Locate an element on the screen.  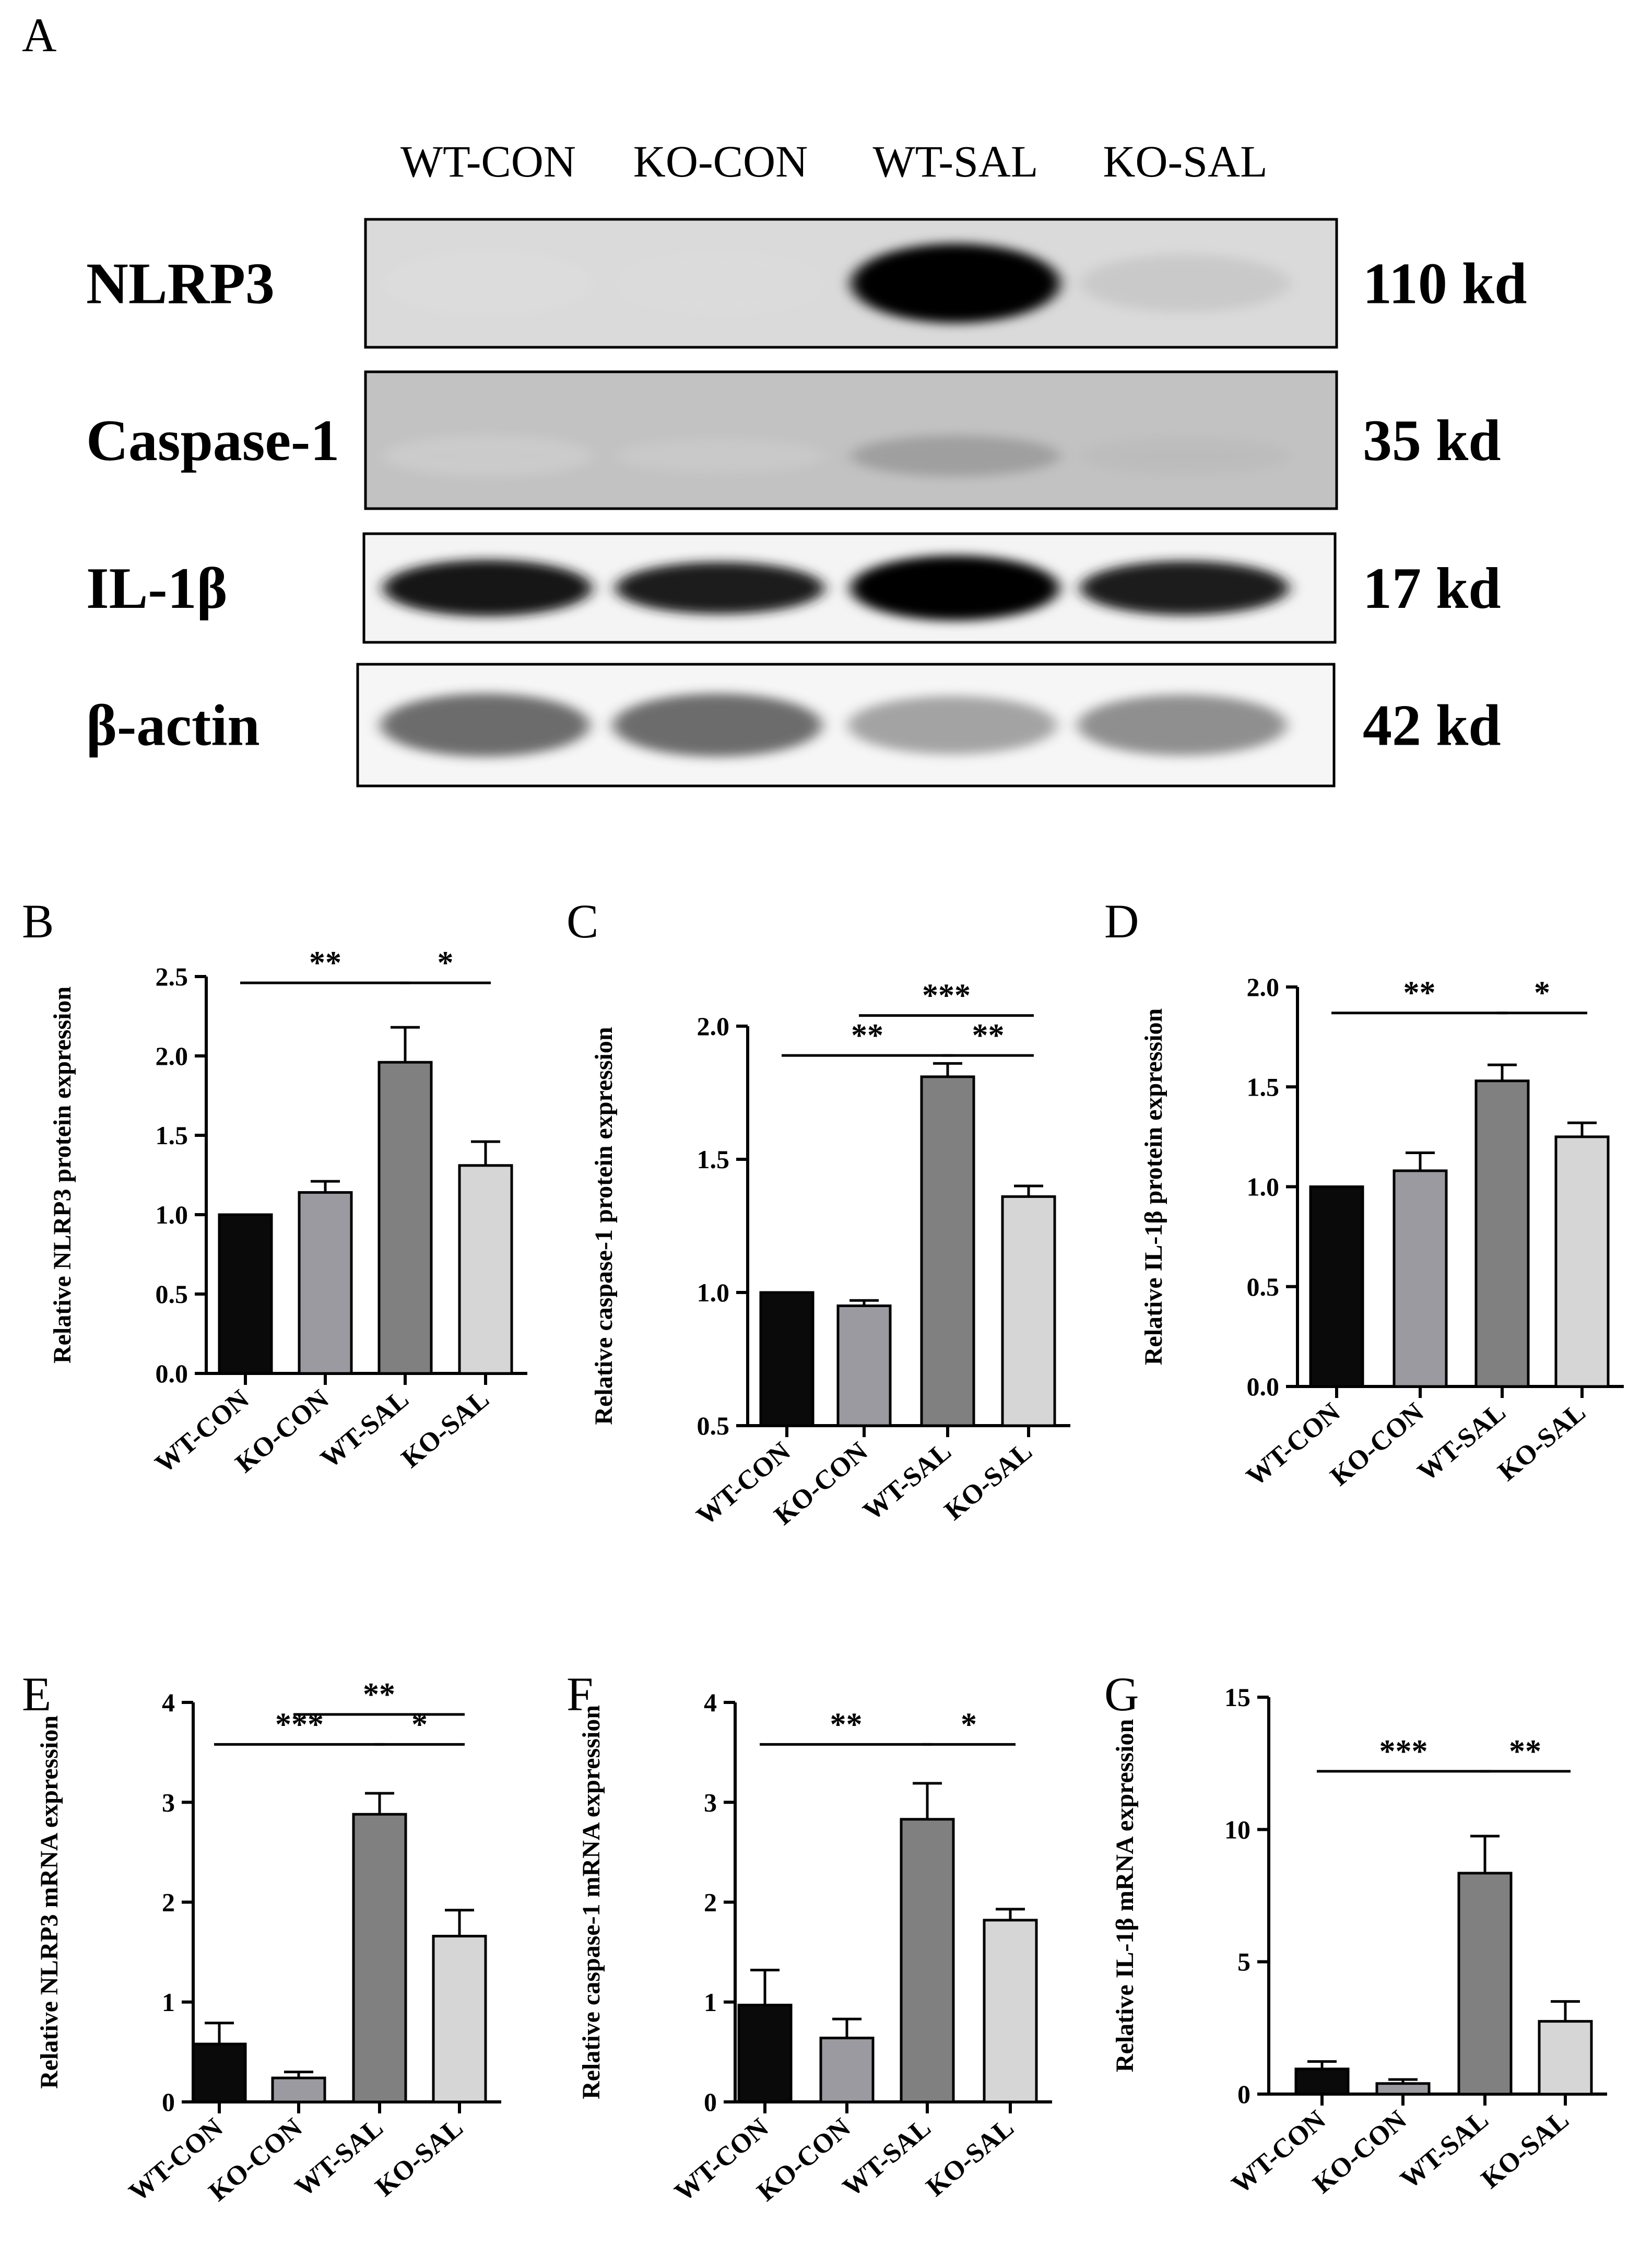
x-tick-label: WT-CON is located at coordinates (1293, 1444).